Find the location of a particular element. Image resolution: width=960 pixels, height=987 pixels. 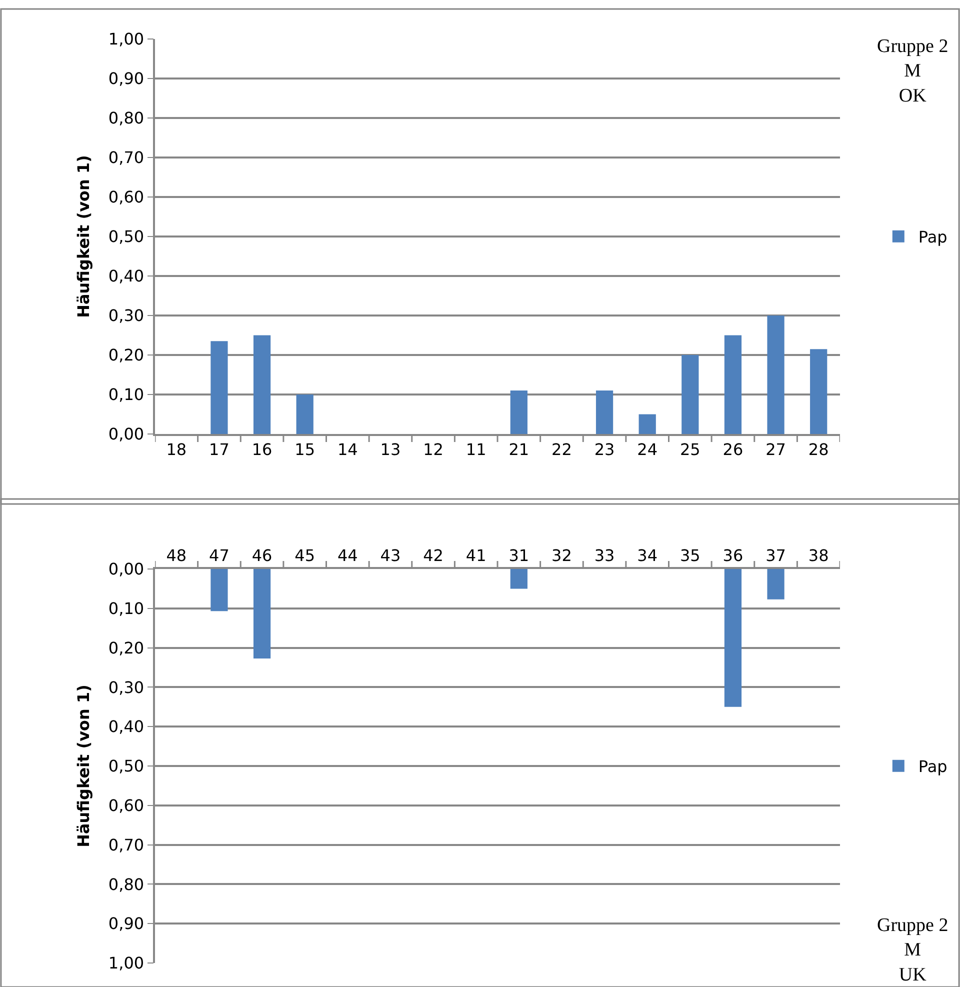

x-tick-label: 28 is located at coordinates (818, 449).